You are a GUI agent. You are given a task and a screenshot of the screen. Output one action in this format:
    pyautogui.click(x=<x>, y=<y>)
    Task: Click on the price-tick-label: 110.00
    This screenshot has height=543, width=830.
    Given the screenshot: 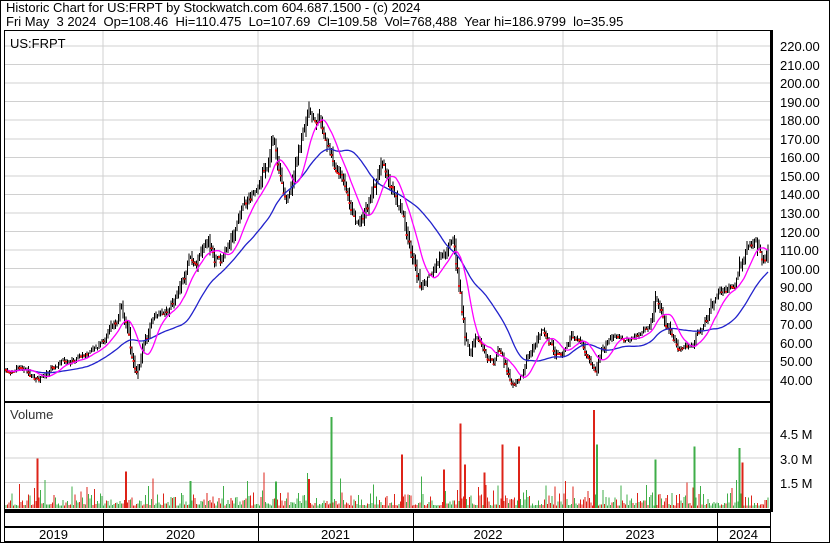 What is the action you would take?
    pyautogui.click(x=799, y=251)
    